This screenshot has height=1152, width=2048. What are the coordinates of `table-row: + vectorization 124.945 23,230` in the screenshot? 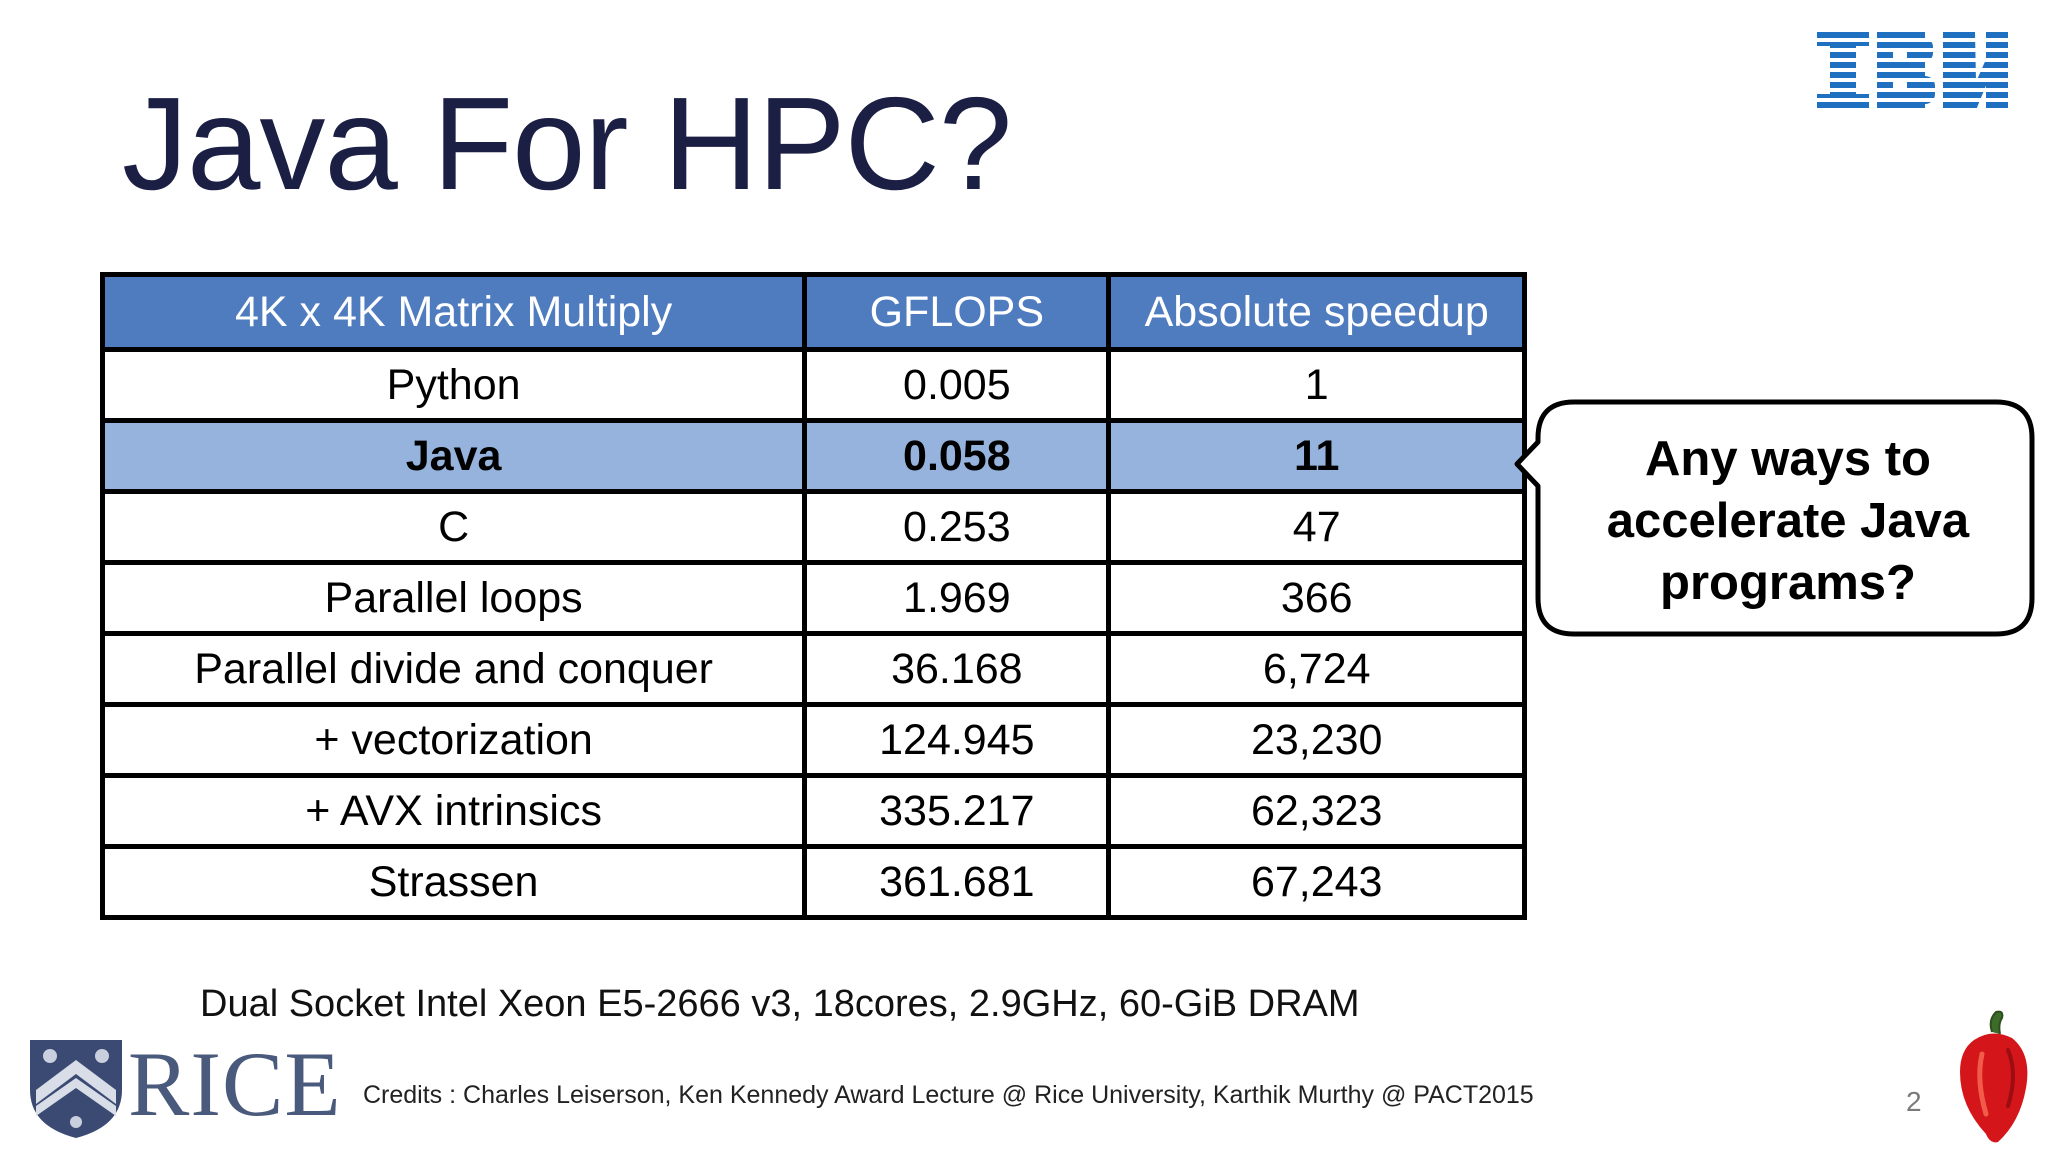 It's located at (813, 740).